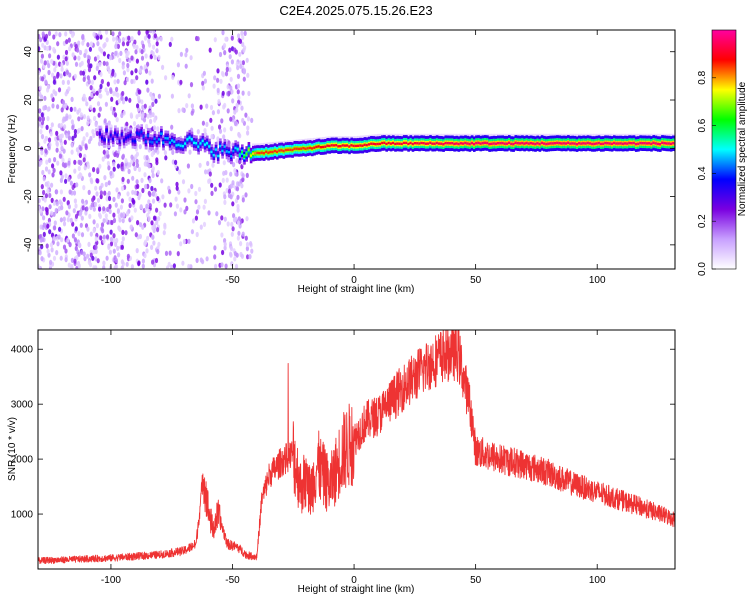 Image resolution: width=750 pixels, height=600 pixels. What do you see at coordinates (232, 580) in the screenshot?
I see `x-tick-label: -50` at bounding box center [232, 580].